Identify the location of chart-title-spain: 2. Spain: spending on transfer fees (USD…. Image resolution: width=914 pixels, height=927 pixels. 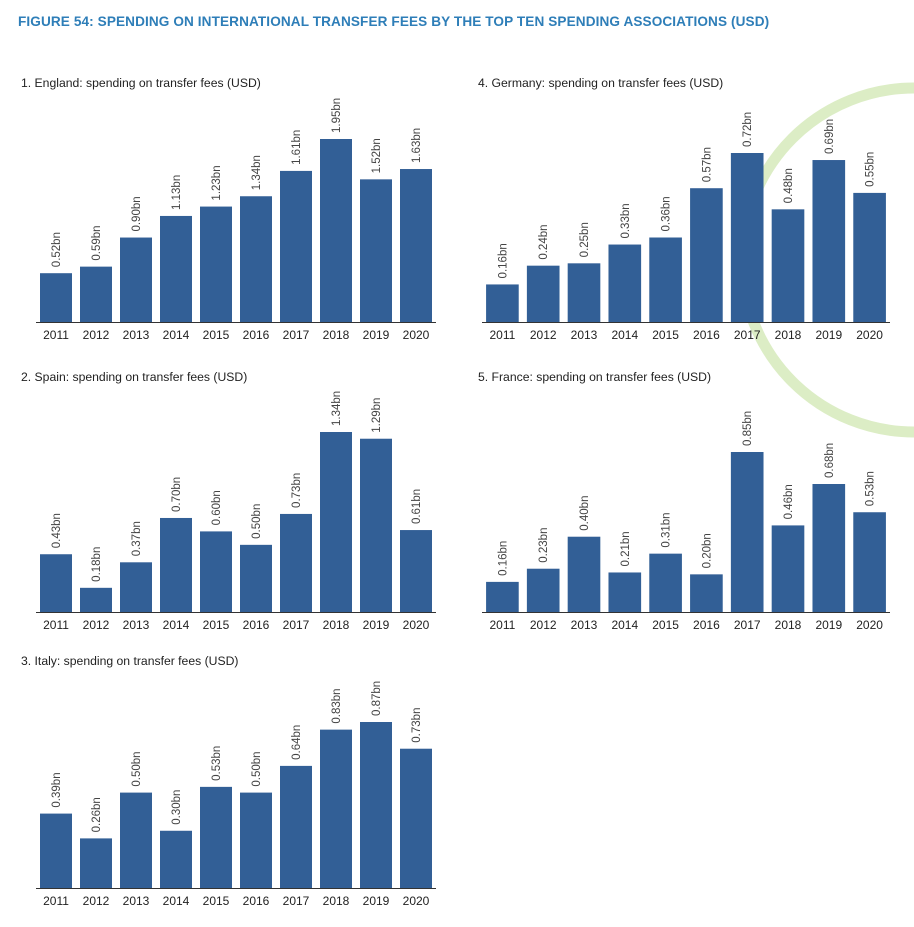
(134, 377).